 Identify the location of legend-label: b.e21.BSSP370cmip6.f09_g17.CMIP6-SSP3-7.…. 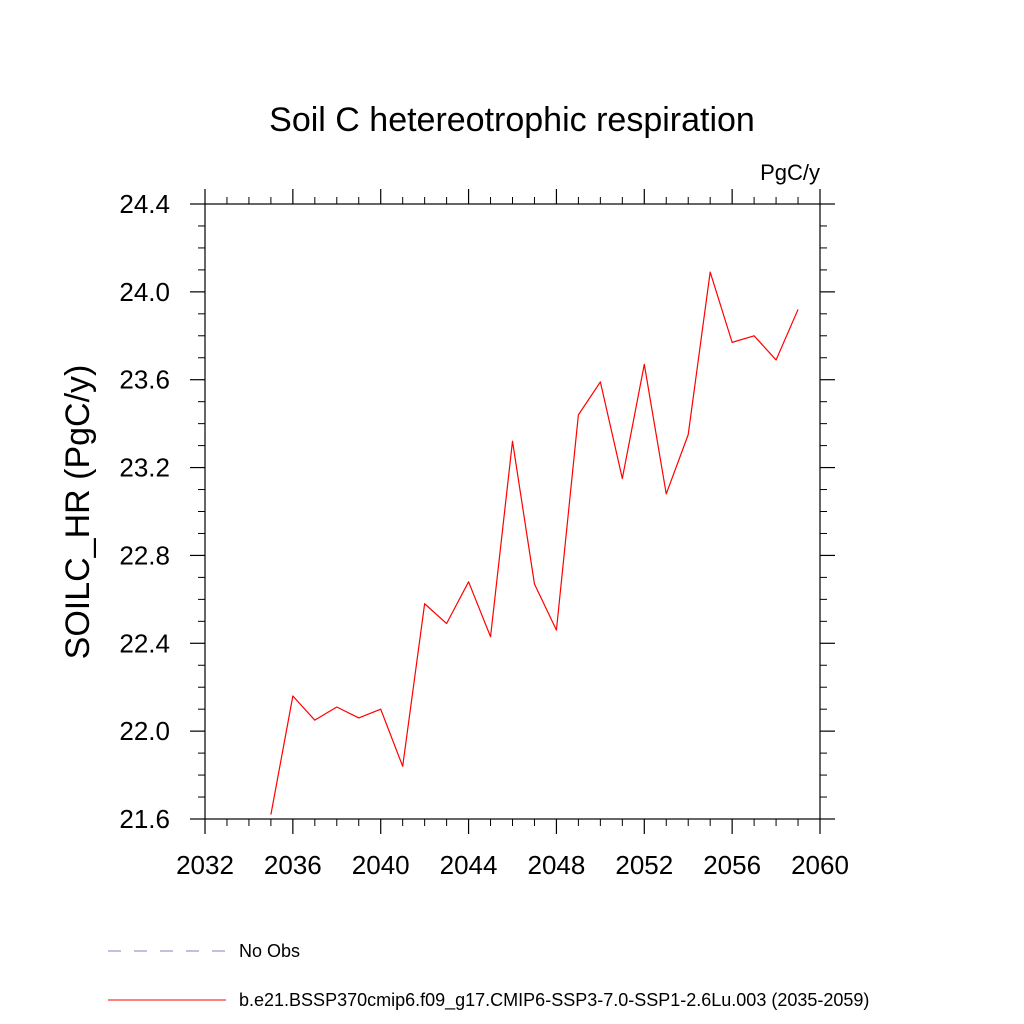
(554, 1000).